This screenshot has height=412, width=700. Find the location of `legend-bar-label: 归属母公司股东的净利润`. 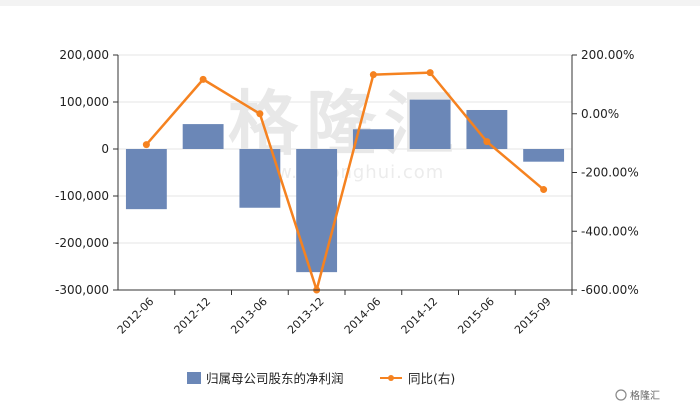

legend-bar-label: 归属母公司股东的净利润 is located at coordinates (275, 378).